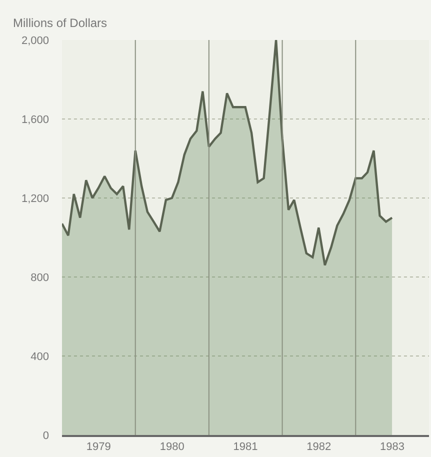  What do you see at coordinates (98, 447) in the screenshot?
I see `x-tick-label: 1979` at bounding box center [98, 447].